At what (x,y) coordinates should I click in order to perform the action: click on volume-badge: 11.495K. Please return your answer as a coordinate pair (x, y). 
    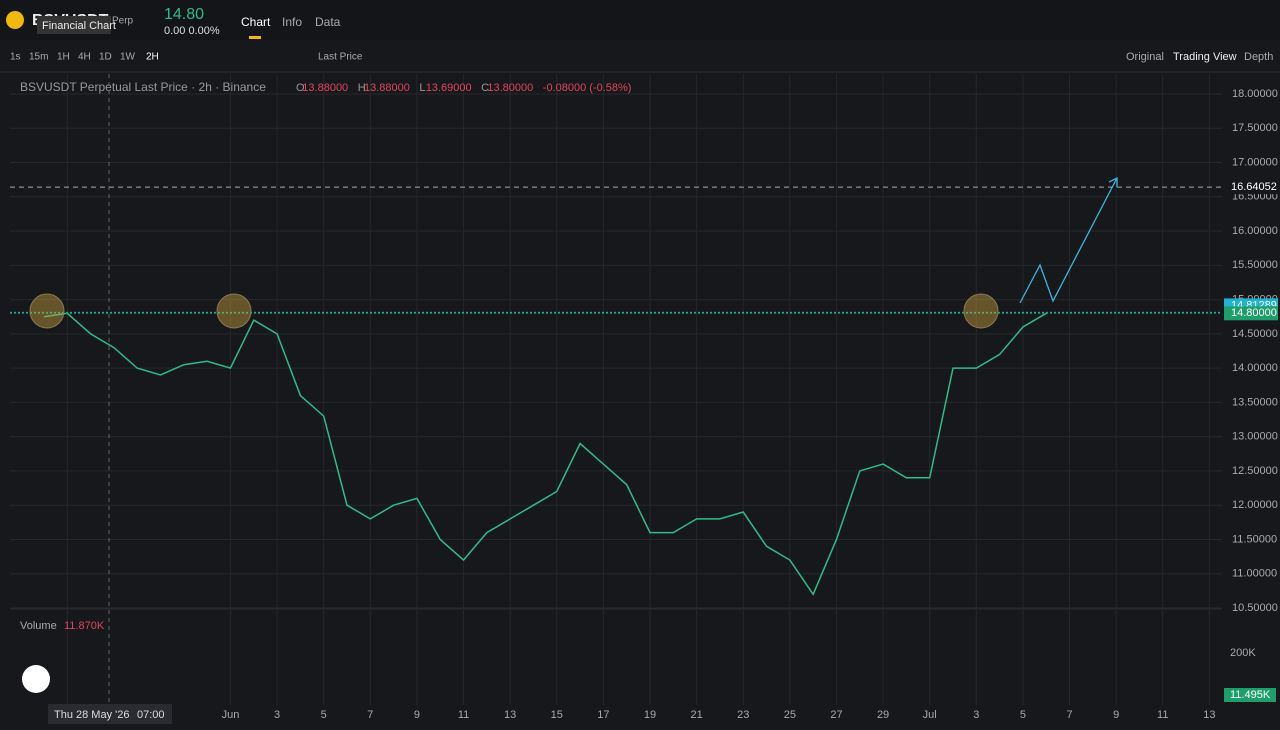
    Looking at the image, I should click on (1250, 695).